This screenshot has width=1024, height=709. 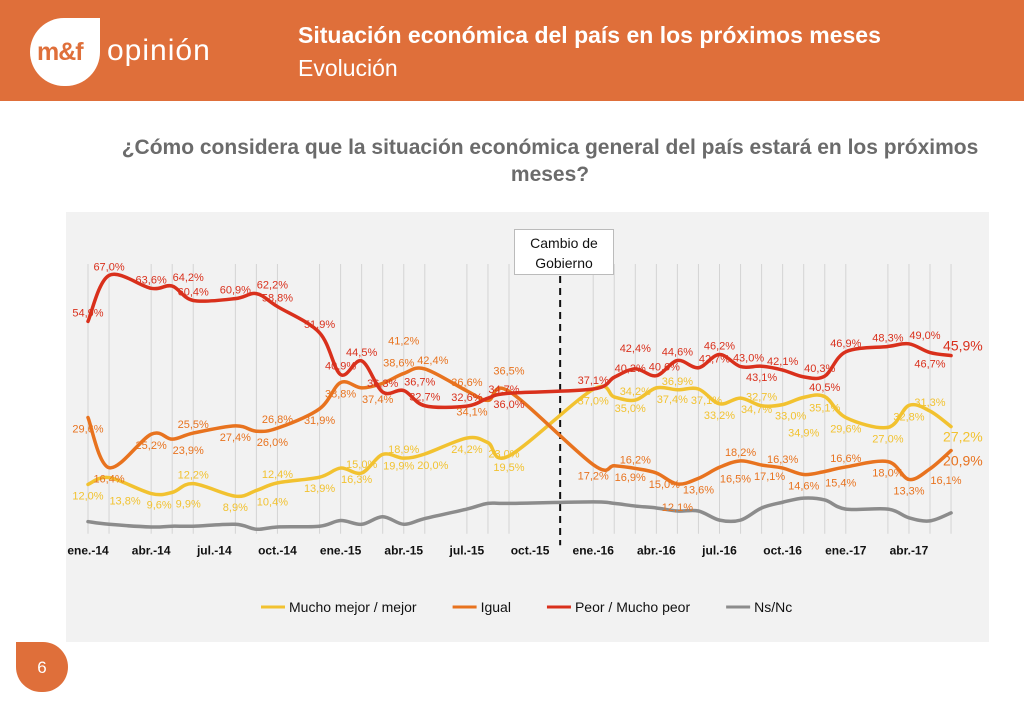 I want to click on data-label: 36,3%, so click(x=382, y=384).